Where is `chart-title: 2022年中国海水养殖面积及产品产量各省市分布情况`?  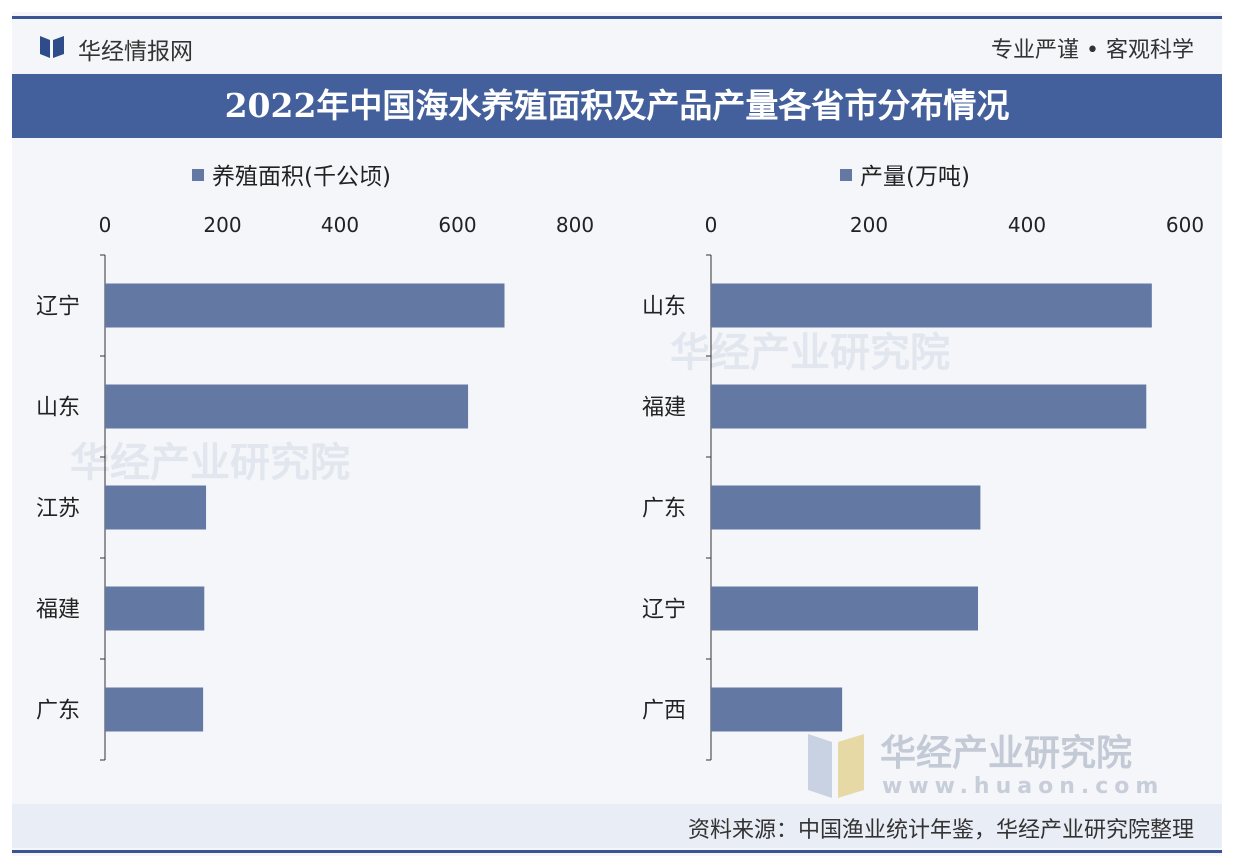 chart-title: 2022年中国海水养殖面积及产品产量各省市分布情况 is located at coordinates (617, 105).